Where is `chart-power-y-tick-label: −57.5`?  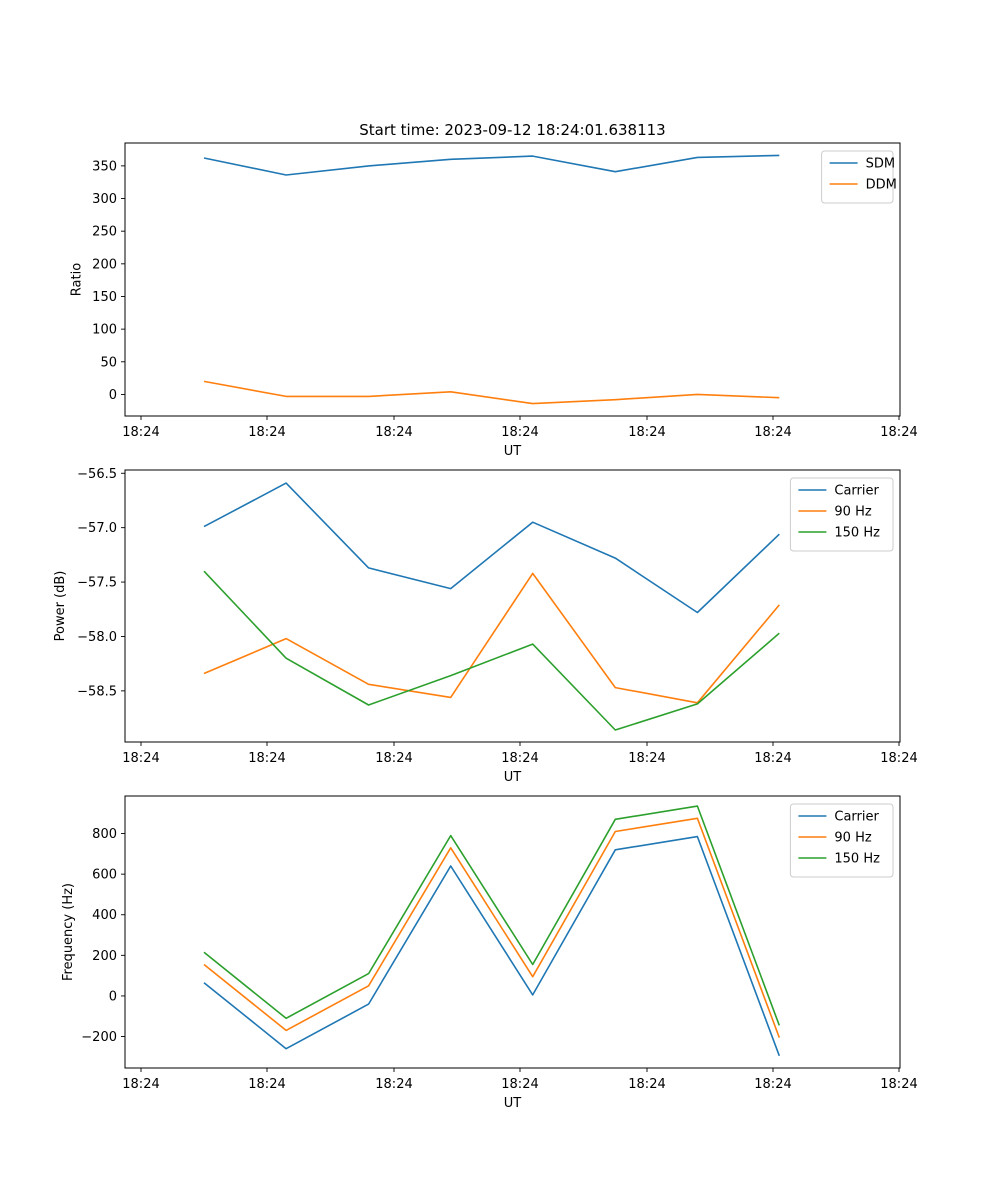
chart-power-y-tick-label: −57.5 is located at coordinates (97, 583).